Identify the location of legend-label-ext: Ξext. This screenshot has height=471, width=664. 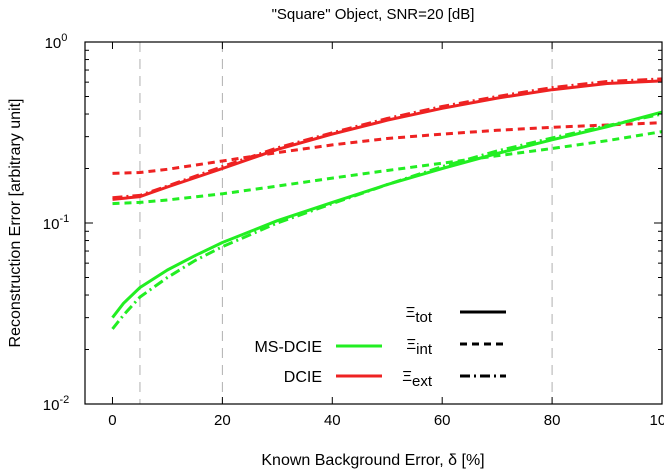
(417, 379).